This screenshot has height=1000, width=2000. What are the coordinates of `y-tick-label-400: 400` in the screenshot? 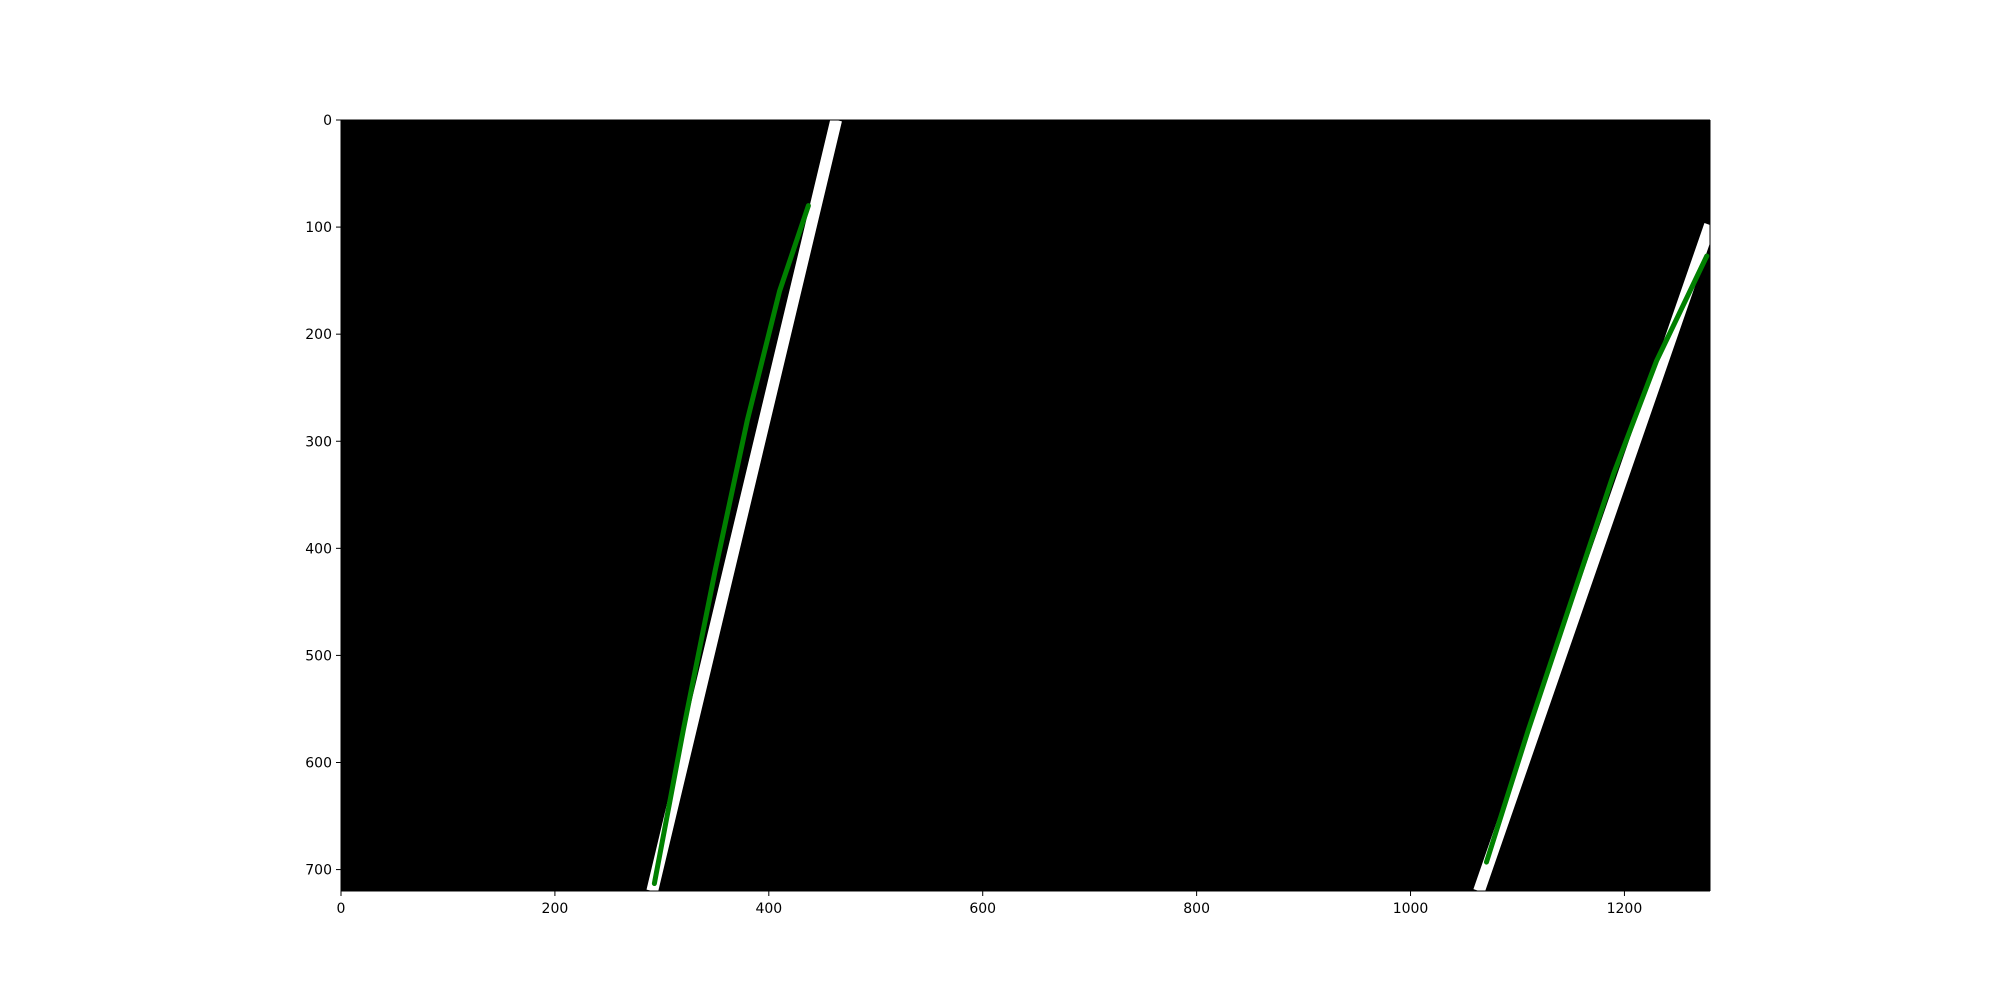 It's located at (318, 549).